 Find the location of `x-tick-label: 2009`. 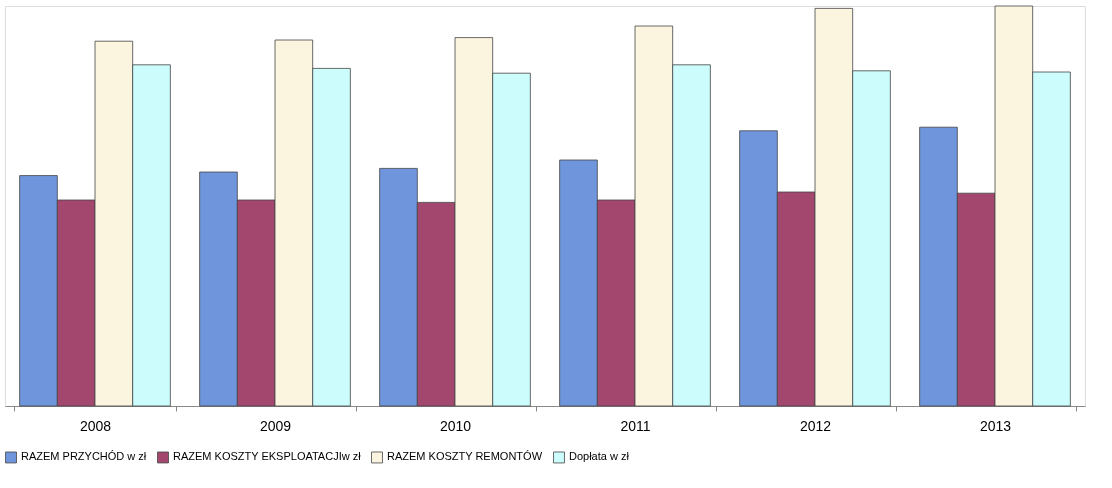

x-tick-label: 2009 is located at coordinates (275, 425).